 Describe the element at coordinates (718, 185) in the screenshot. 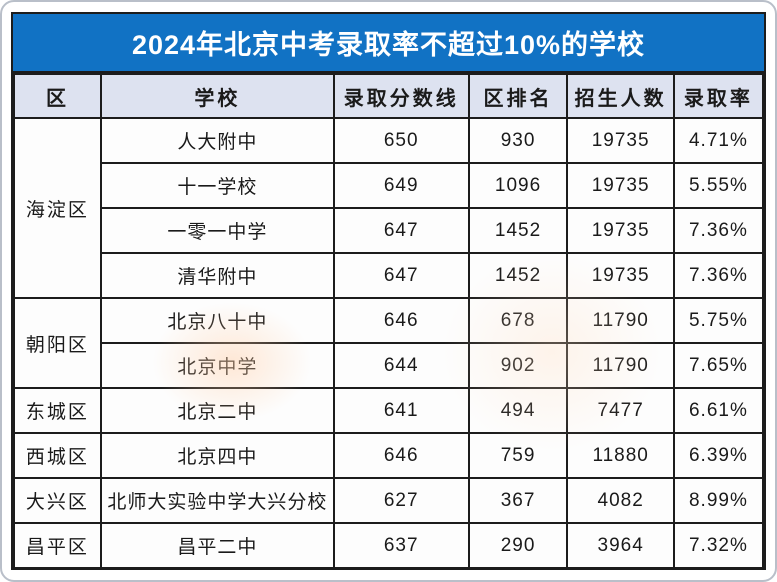

I see `rate-cell: 5.55%` at that location.